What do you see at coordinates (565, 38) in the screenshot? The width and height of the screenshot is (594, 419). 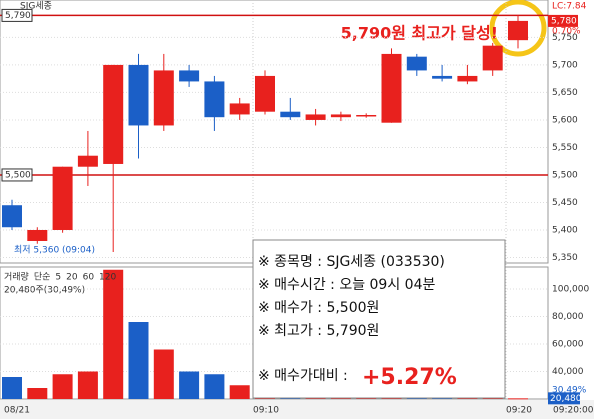 I see `y-tick-label: 5,750` at bounding box center [565, 38].